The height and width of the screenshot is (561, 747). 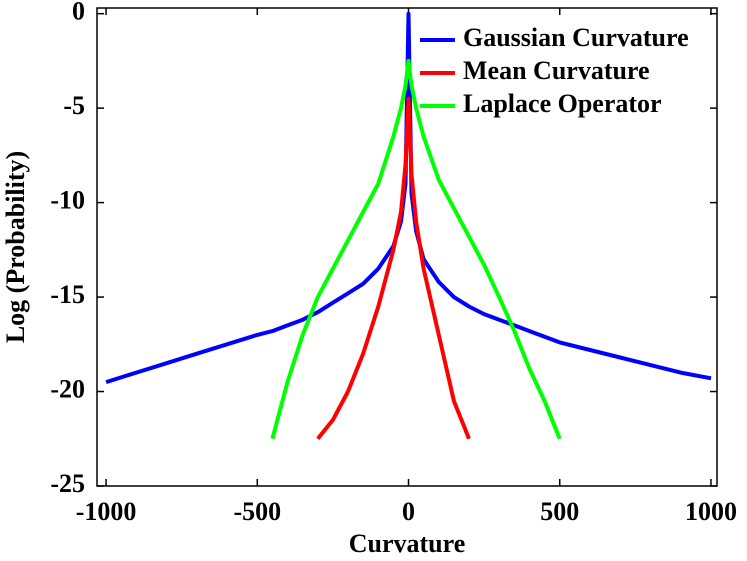 I want to click on x-tick-label: -500, so click(x=257, y=511).